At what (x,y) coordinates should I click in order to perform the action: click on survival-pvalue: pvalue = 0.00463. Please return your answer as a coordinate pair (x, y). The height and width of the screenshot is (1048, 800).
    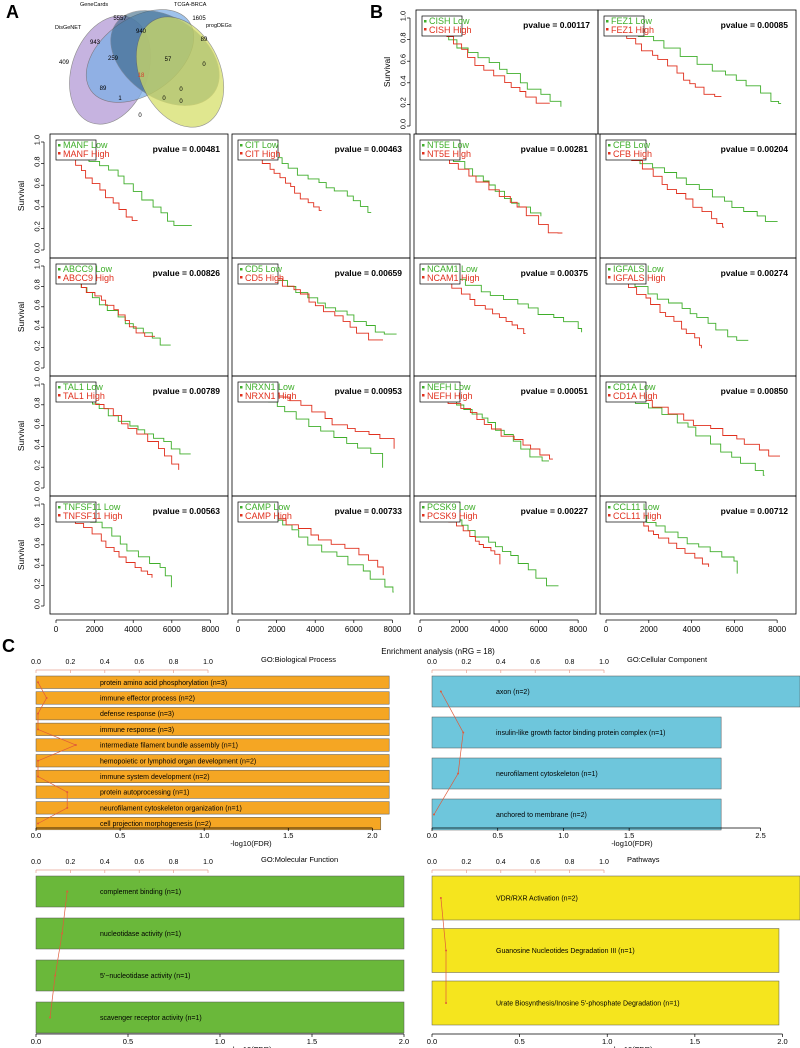
    Looking at the image, I should click on (369, 149).